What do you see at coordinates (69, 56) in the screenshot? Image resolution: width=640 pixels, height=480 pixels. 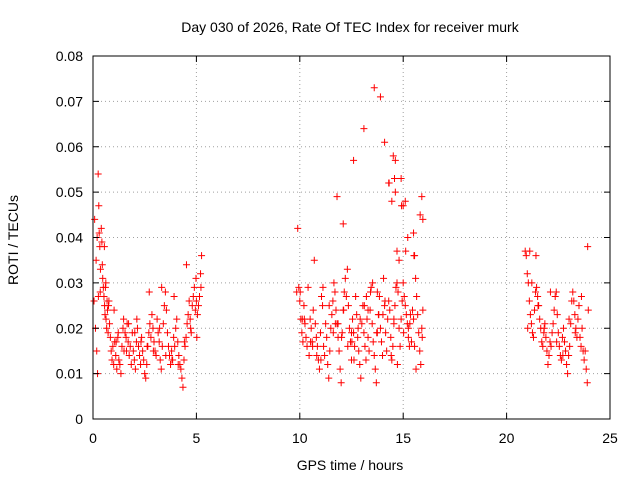 I see `y-tick-label: 0.08` at bounding box center [69, 56].